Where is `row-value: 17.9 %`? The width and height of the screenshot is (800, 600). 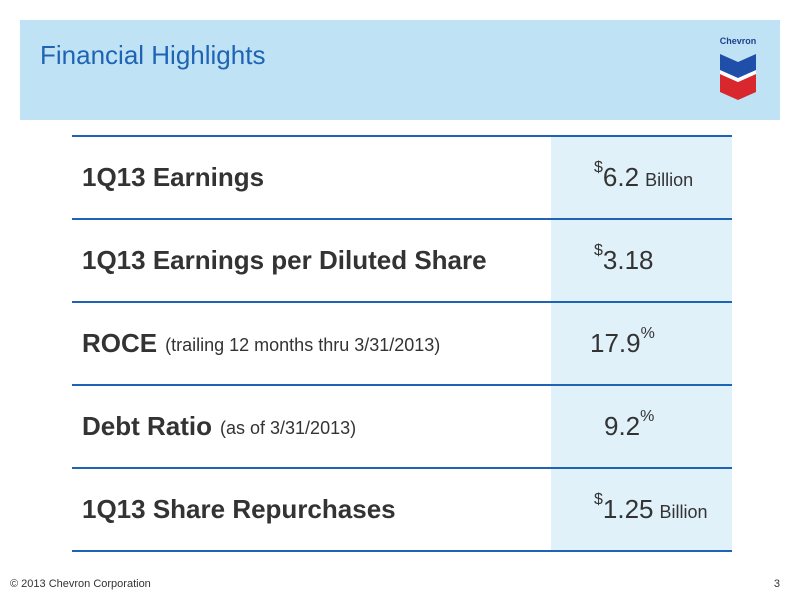 row-value: 17.9 % is located at coordinates (622, 343).